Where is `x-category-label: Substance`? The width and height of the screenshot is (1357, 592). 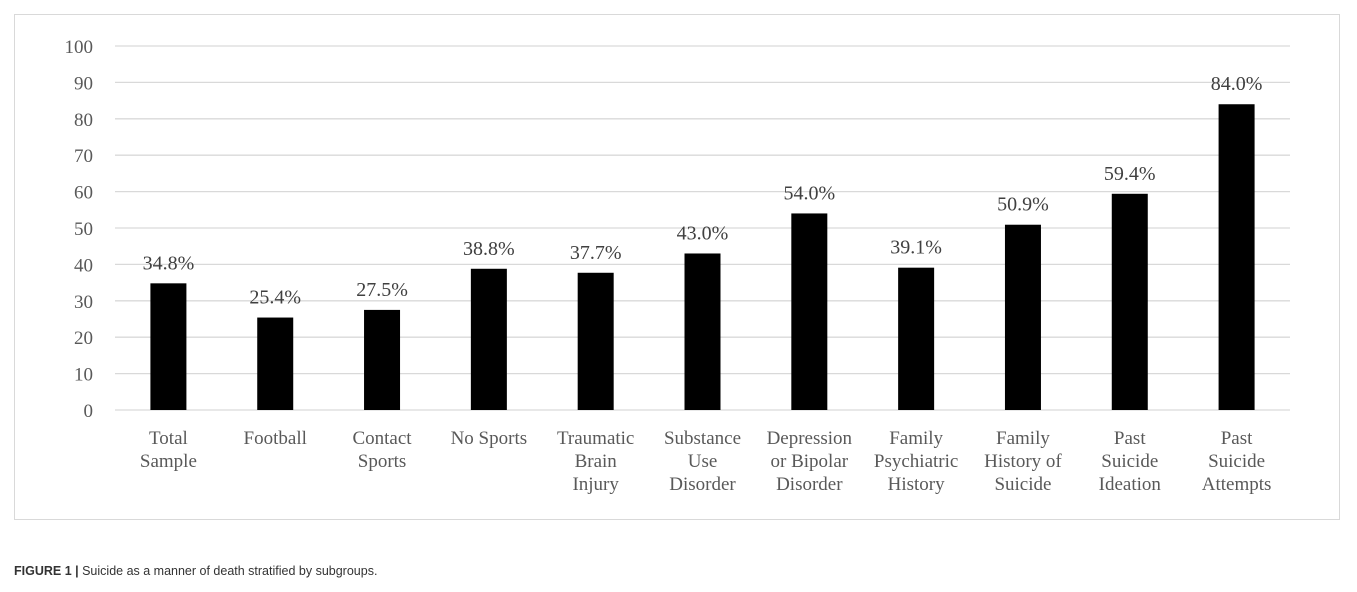
x-category-label: Substance is located at coordinates (702, 438).